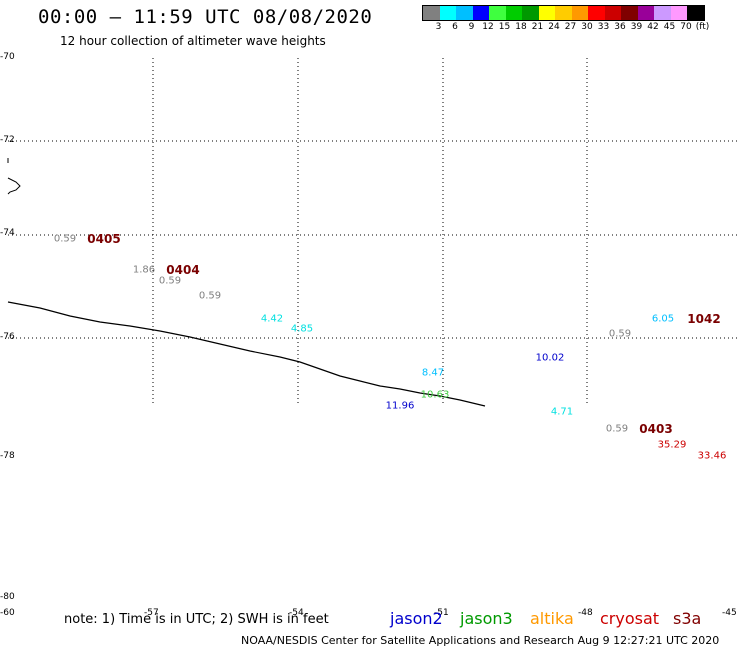 The image size is (740, 650). Describe the element at coordinates (302, 329) in the screenshot. I see `swh-reading: 4.85` at that location.